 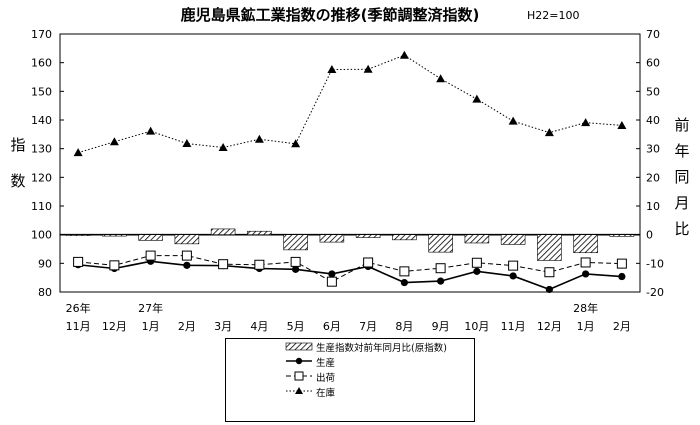 I want to click on right-tick-label: 50, so click(x=653, y=91).